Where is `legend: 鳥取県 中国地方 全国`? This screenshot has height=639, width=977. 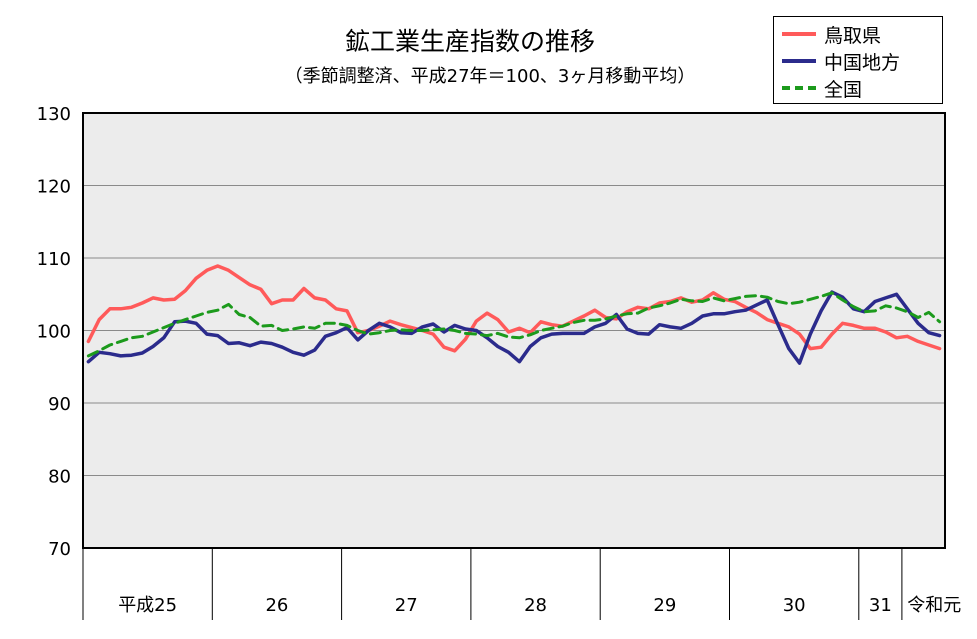 legend: 鳥取県 中国地方 全国 is located at coordinates (858, 60).